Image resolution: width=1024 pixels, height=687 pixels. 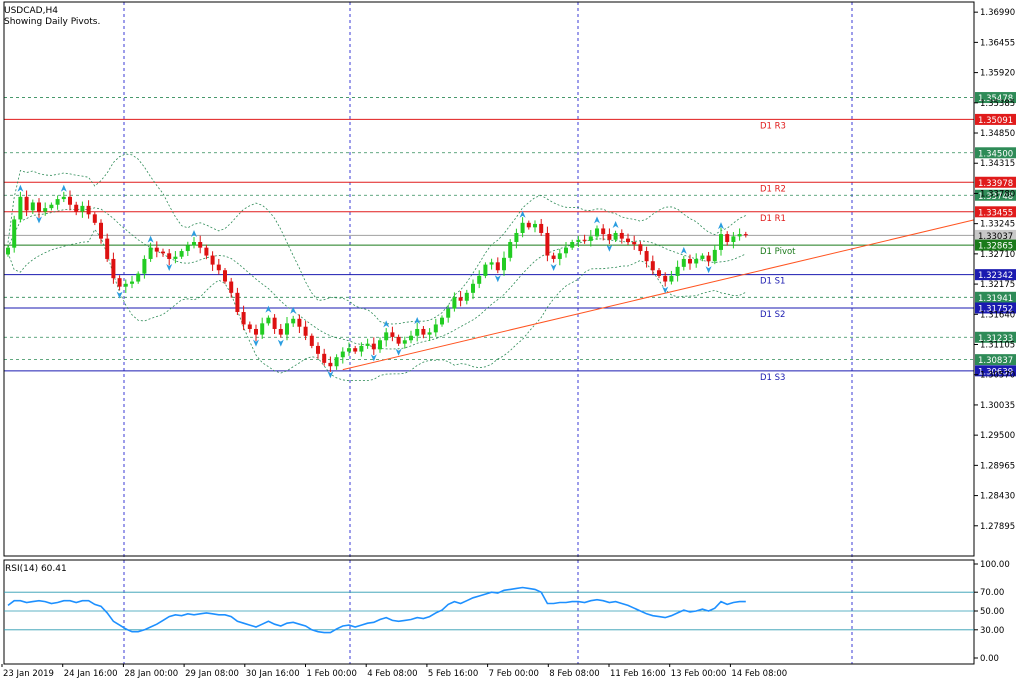 I want to click on pivot-level-label: D1 R1, so click(x=773, y=219).